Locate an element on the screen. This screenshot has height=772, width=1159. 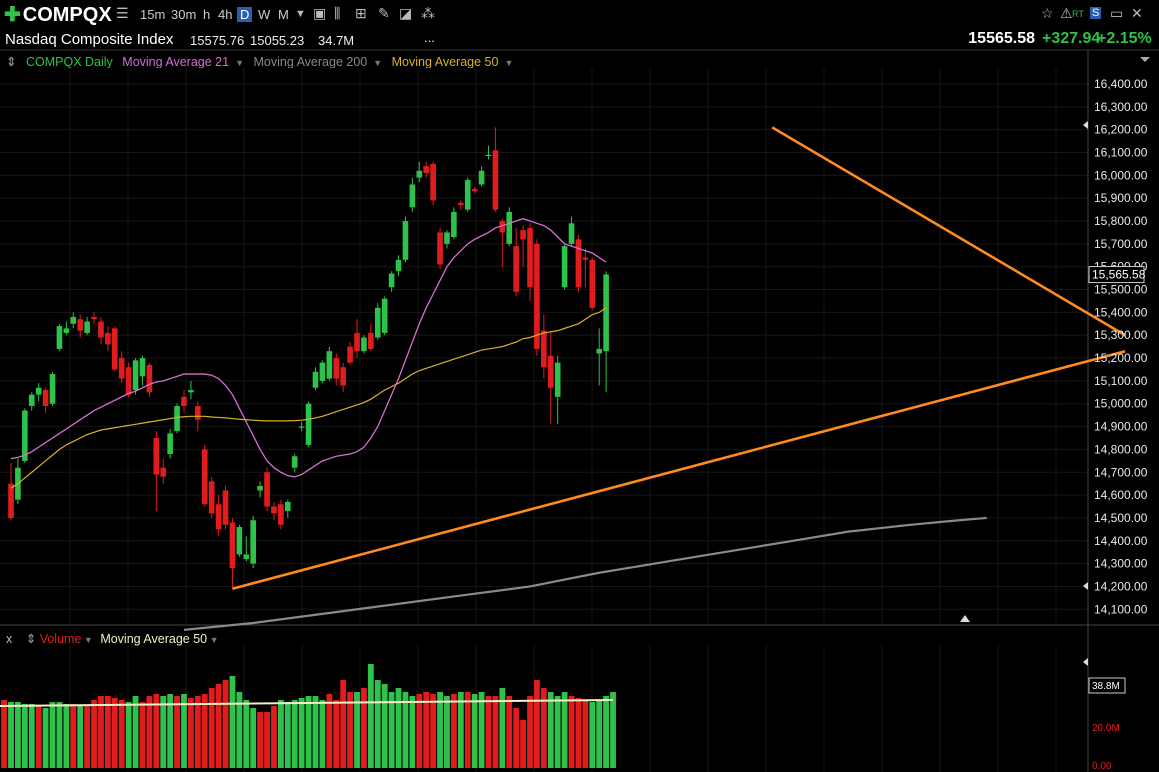
buy-sell: ♥ Buy Sell is located at coordinates (36, 614).